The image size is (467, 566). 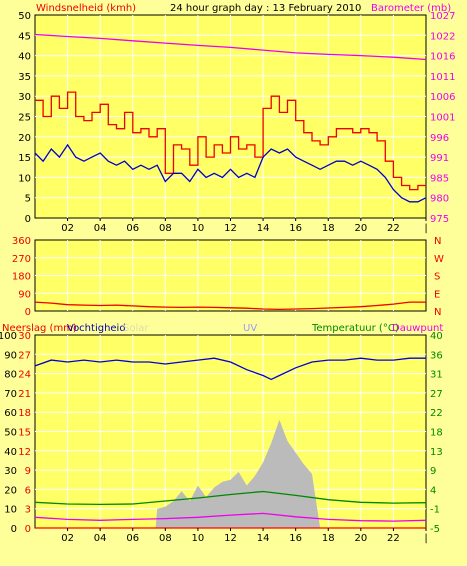 What do you see at coordinates (24, 433) in the screenshot?
I see `rain-left-ytick-label: 15` at bounding box center [24, 433].